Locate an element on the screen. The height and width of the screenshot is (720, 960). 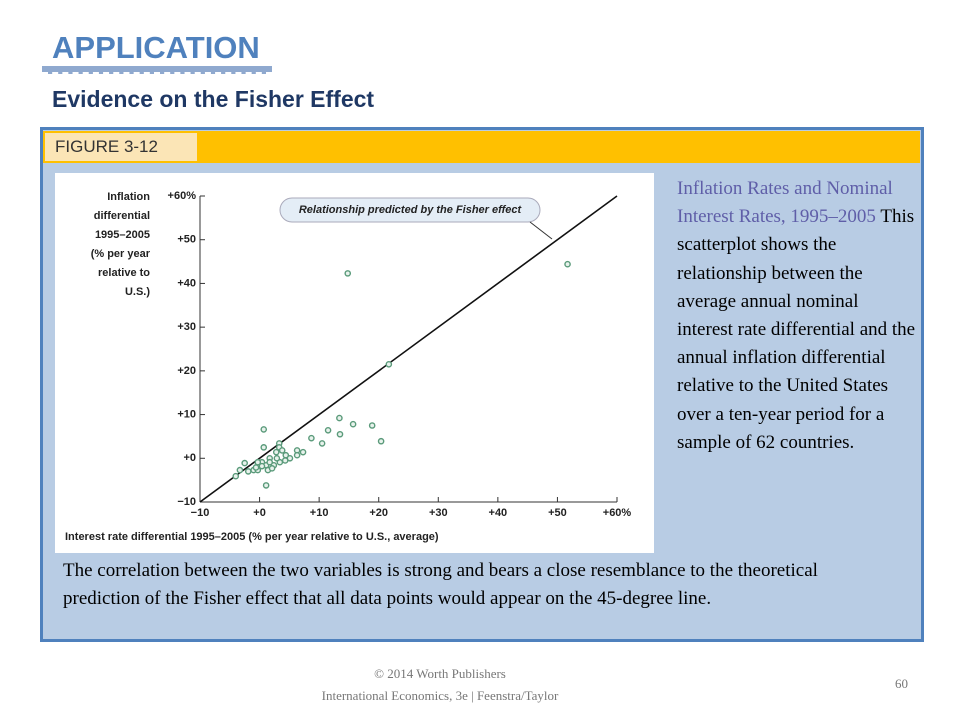
y-tick-label: +60% is located at coordinates (182, 196).